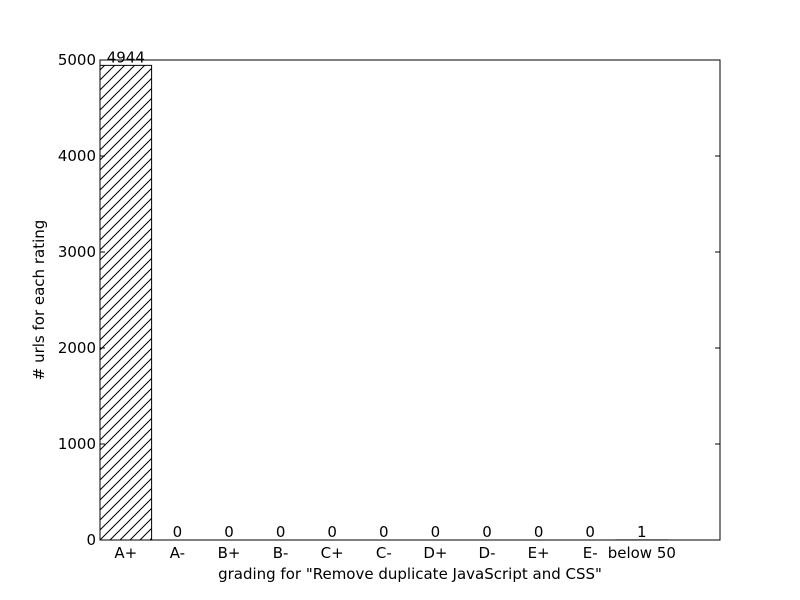  Describe the element at coordinates (125, 553) in the screenshot. I see `x-tick-label: A+` at that location.